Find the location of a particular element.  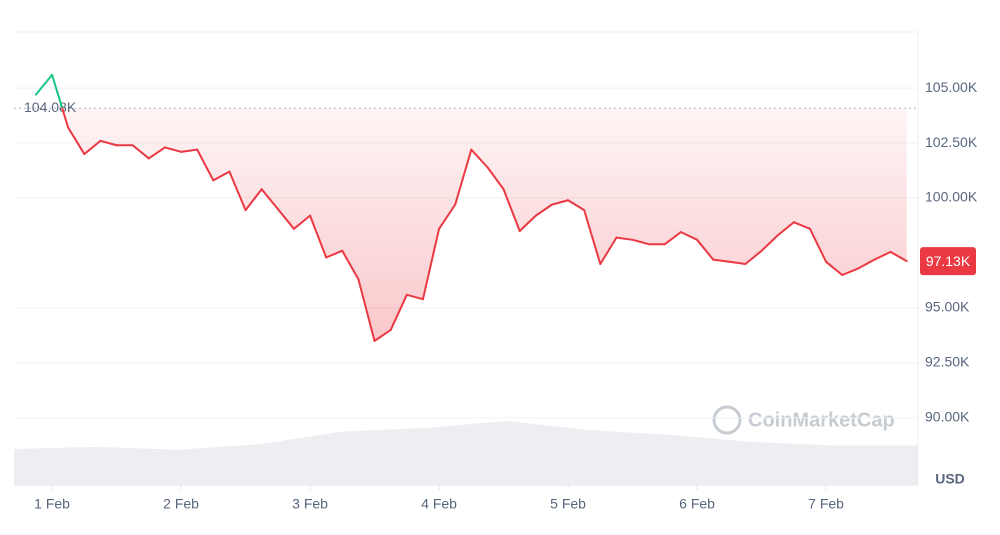

current-price-tag is located at coordinates (948, 261).